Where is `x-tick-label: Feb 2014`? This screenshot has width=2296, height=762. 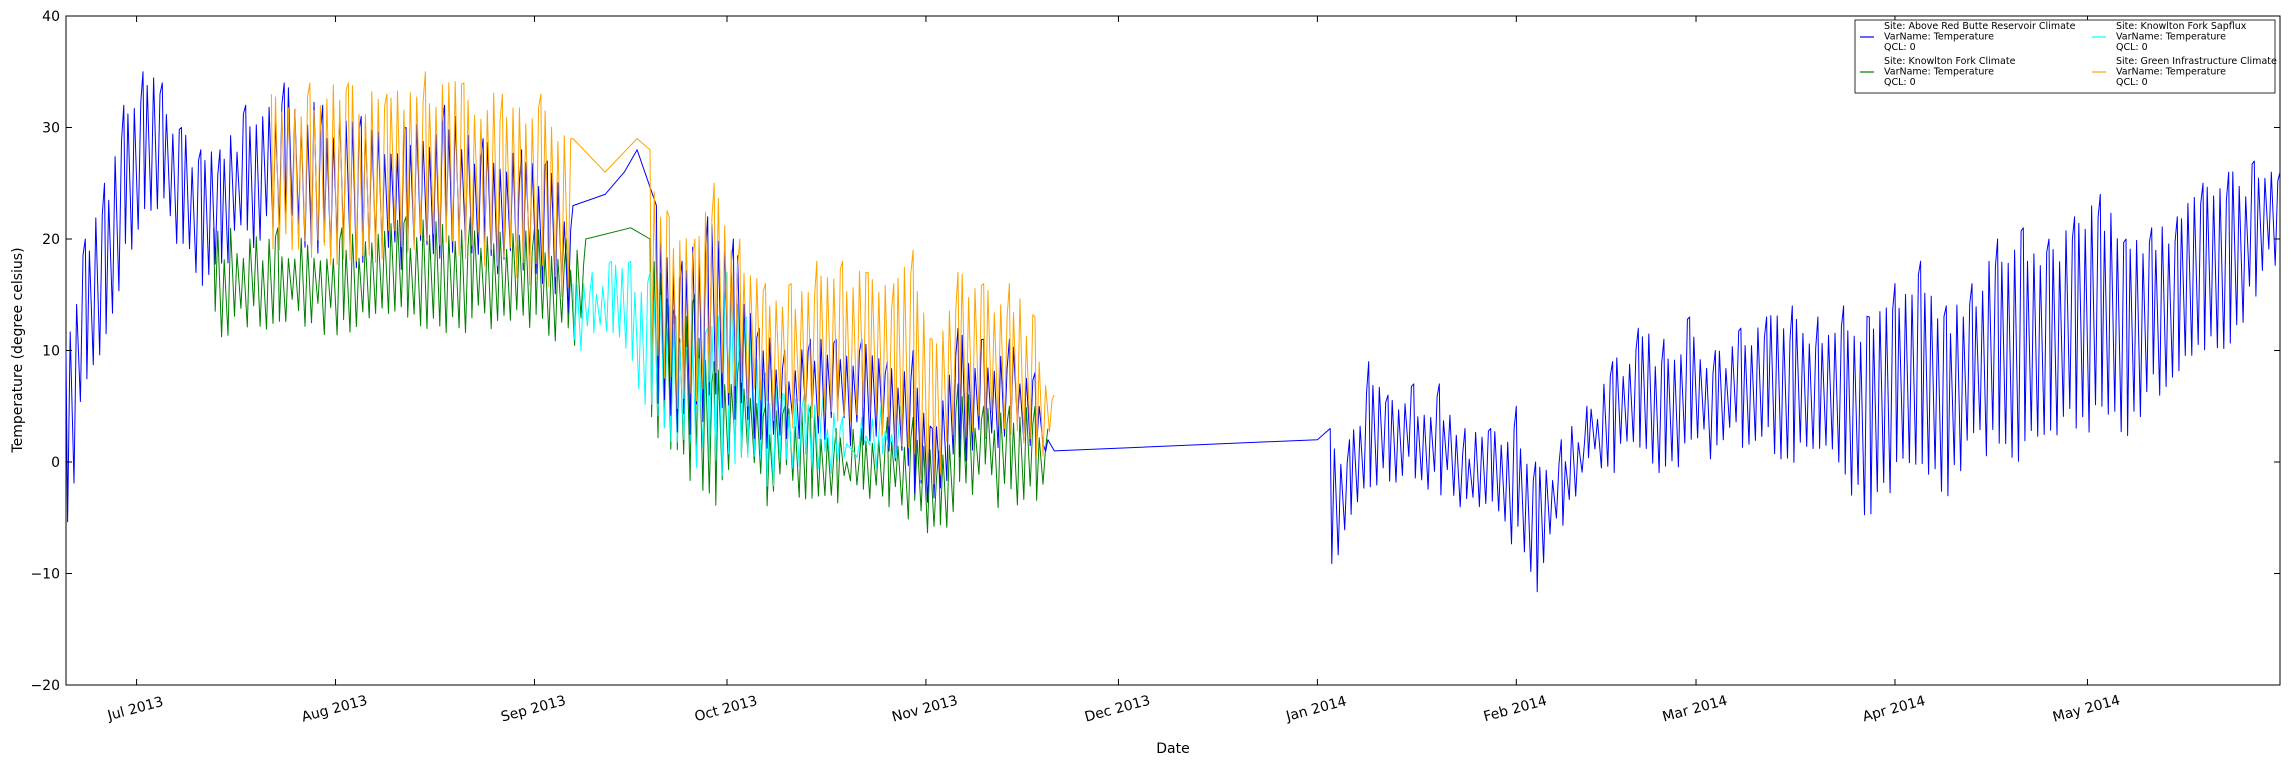
x-tick-label: Feb 2014 is located at coordinates (1515, 709).